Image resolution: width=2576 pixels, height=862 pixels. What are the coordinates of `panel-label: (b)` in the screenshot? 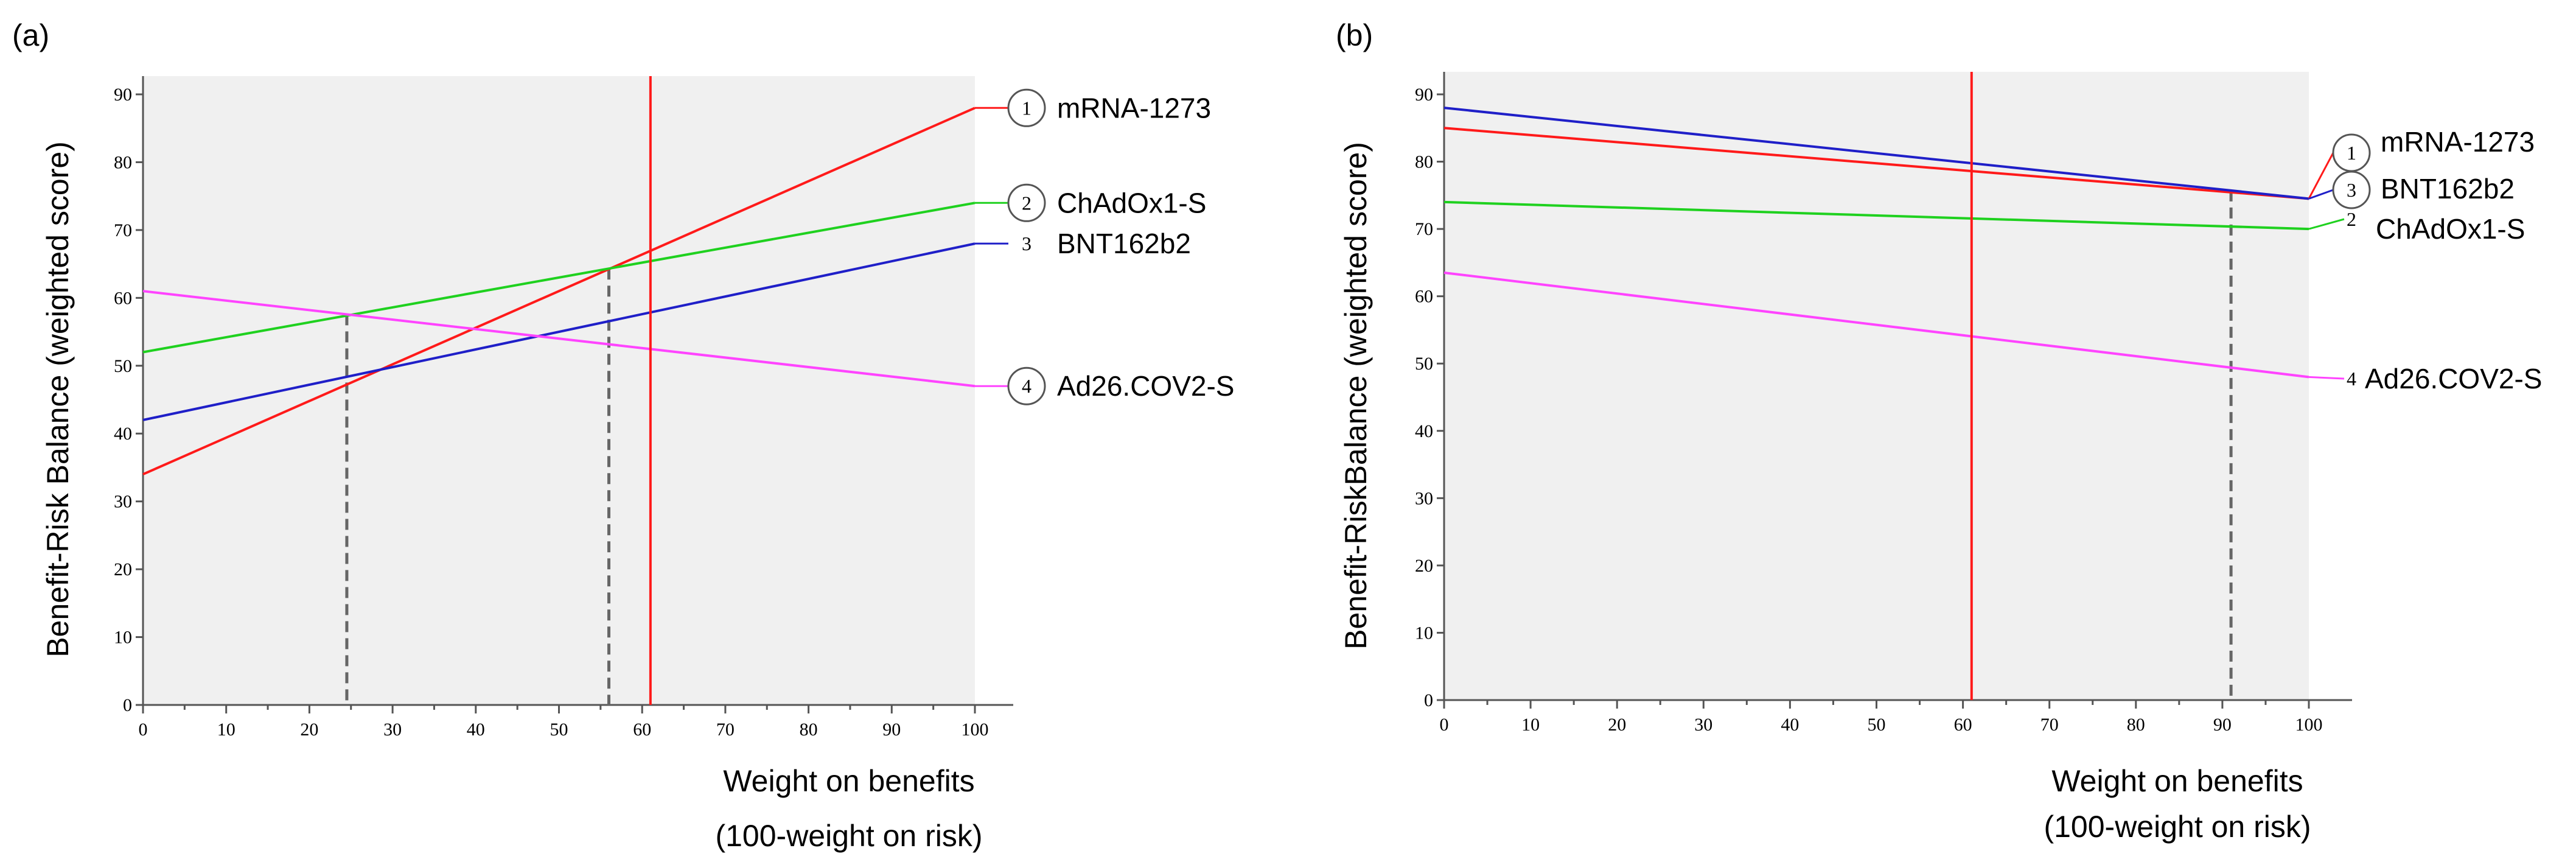 It's located at (1354, 35).